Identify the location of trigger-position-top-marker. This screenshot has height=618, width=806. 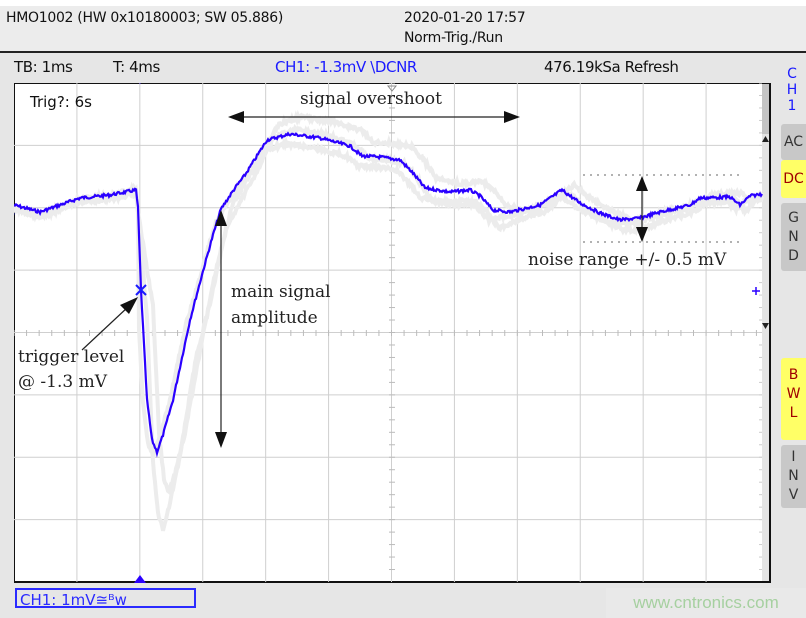
(140, 83).